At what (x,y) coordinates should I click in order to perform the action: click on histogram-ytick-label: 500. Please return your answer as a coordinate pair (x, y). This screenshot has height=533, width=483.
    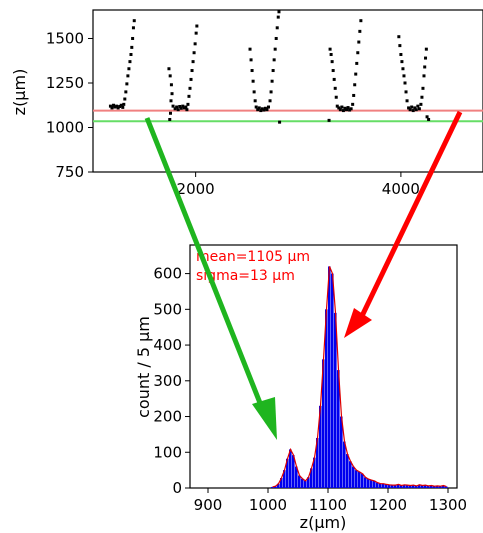
    Looking at the image, I should click on (167, 309).